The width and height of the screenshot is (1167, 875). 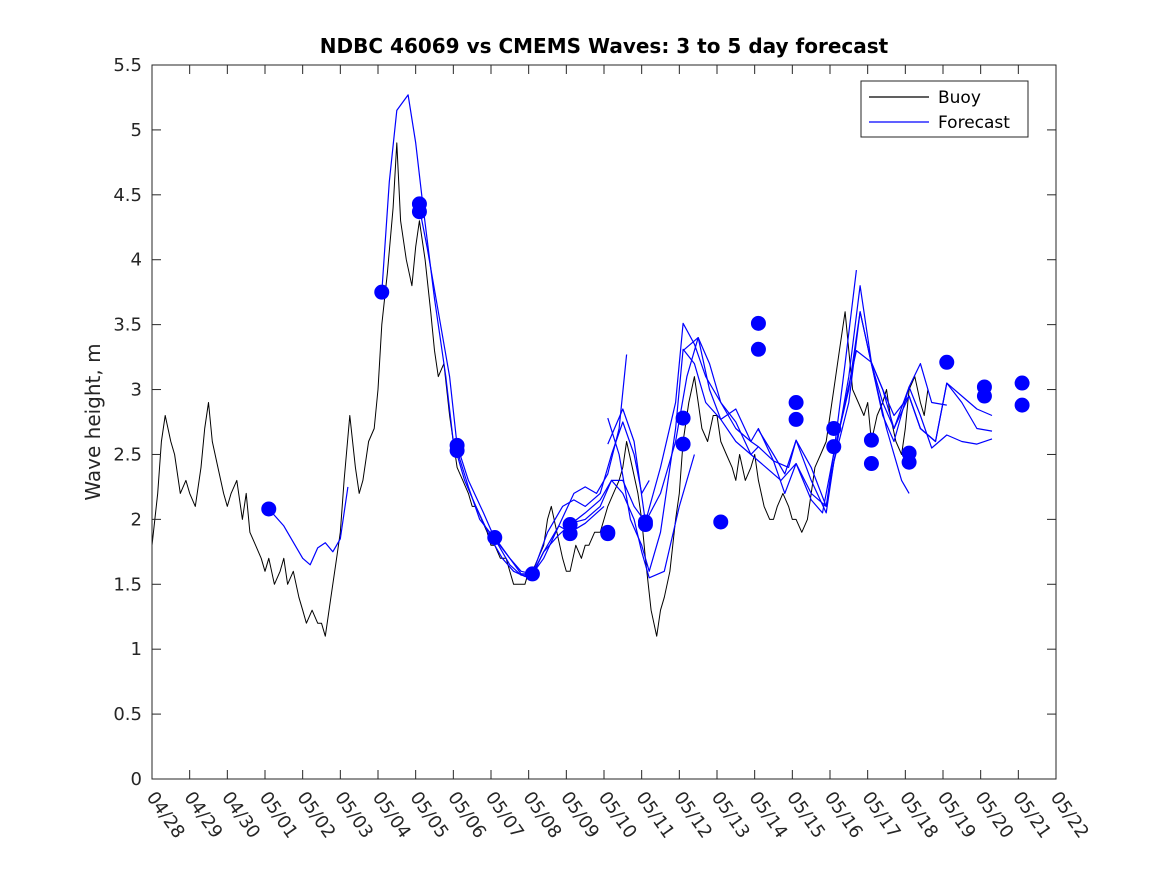 What do you see at coordinates (136, 519) in the screenshot?
I see `y-tick-label: 2` at bounding box center [136, 519].